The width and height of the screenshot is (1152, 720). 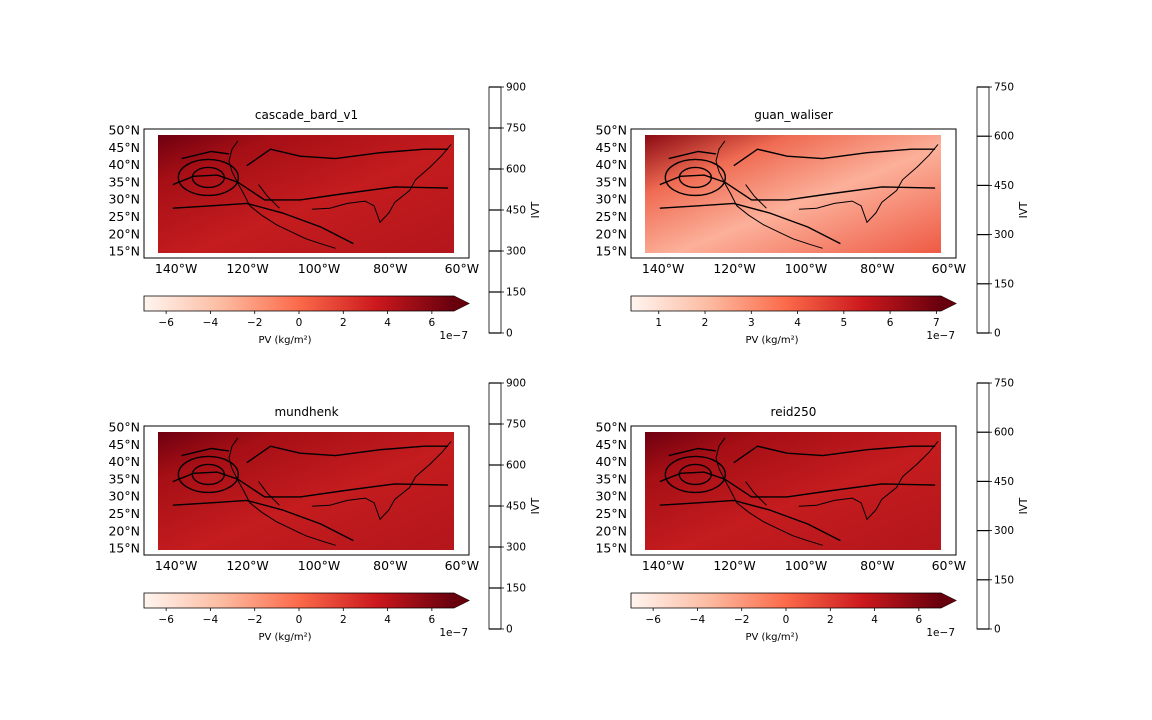 I want to click on pv-colorbar-offset: 1e−7, so click(x=453, y=633).